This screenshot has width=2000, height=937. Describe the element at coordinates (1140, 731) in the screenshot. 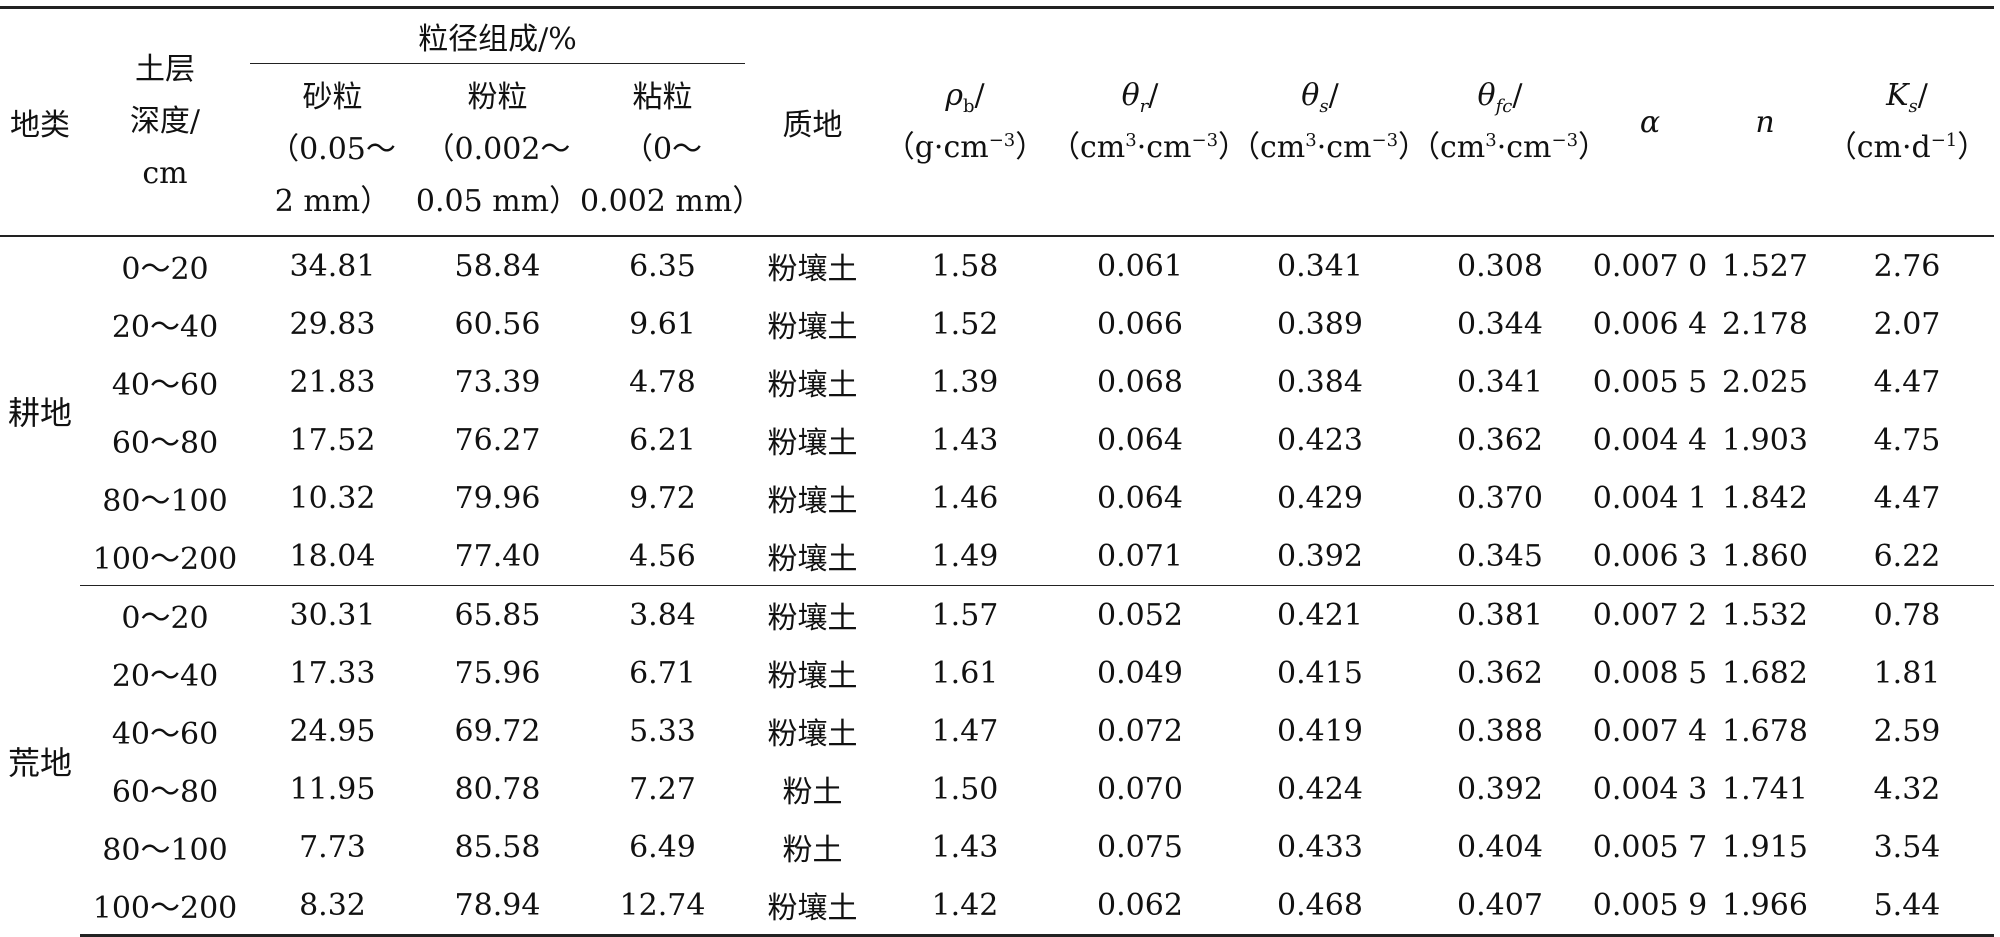

I see `cell-theta-r: 0.072` at that location.